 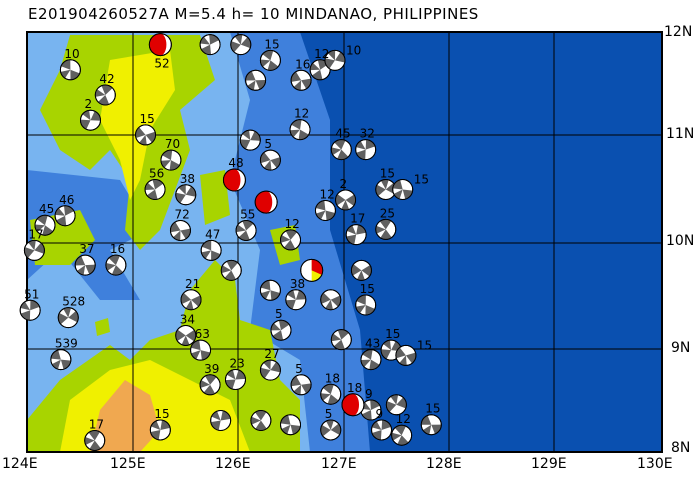 What do you see at coordinates (678, 32) in the screenshot?
I see `y-tick-label: 12N` at bounding box center [678, 32].